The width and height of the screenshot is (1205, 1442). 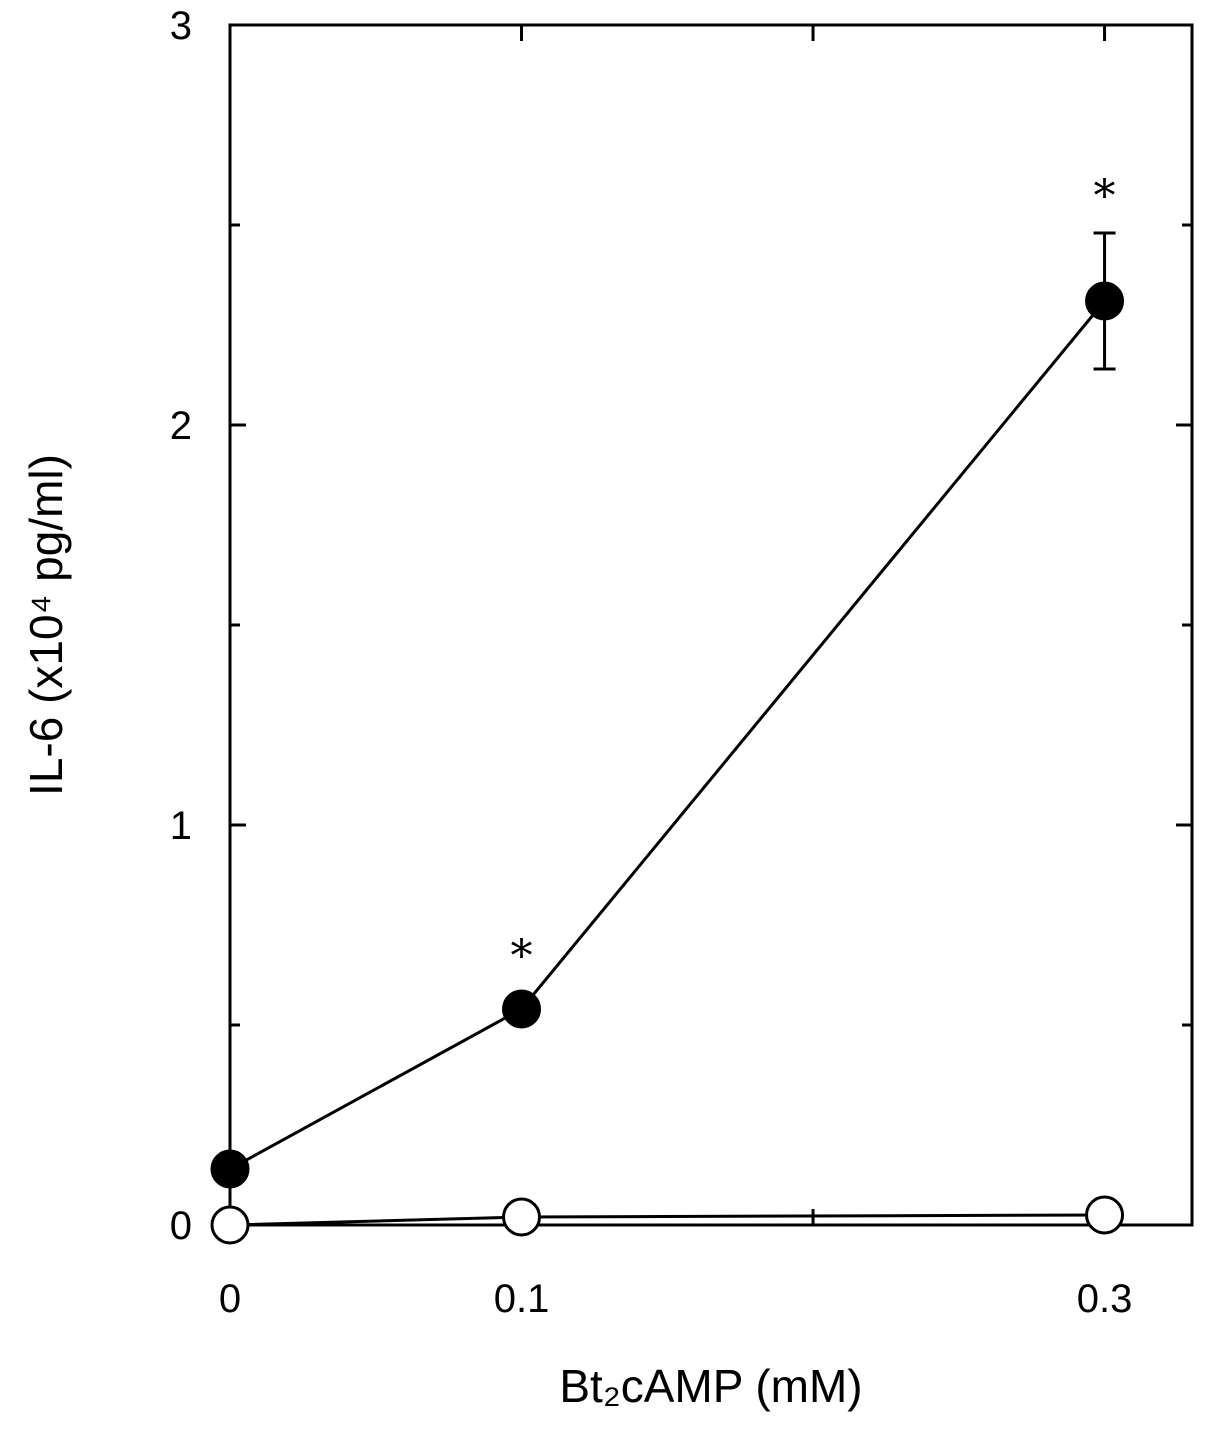 I want to click on x-axis-title: Bt₂cAMP (mM), so click(x=710, y=1386).